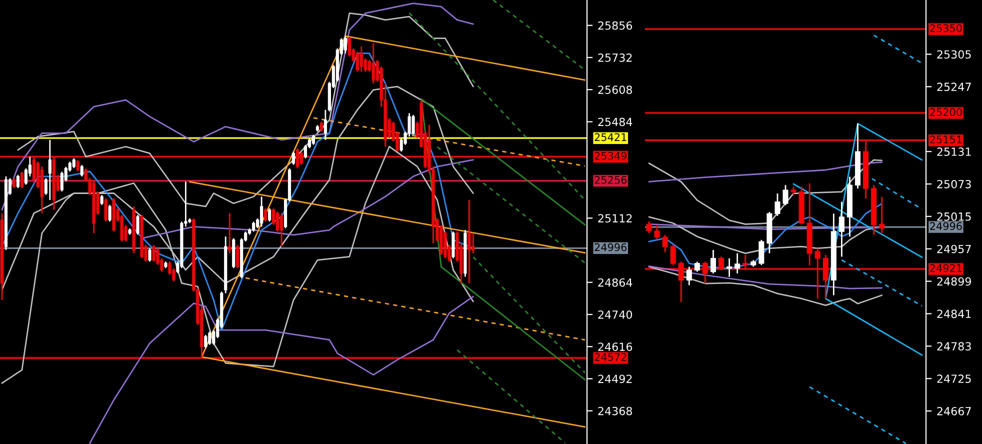 Image resolution: width=982 pixels, height=444 pixels. What do you see at coordinates (615, 282) in the screenshot?
I see `y-tick-label: 24864` at bounding box center [615, 282].